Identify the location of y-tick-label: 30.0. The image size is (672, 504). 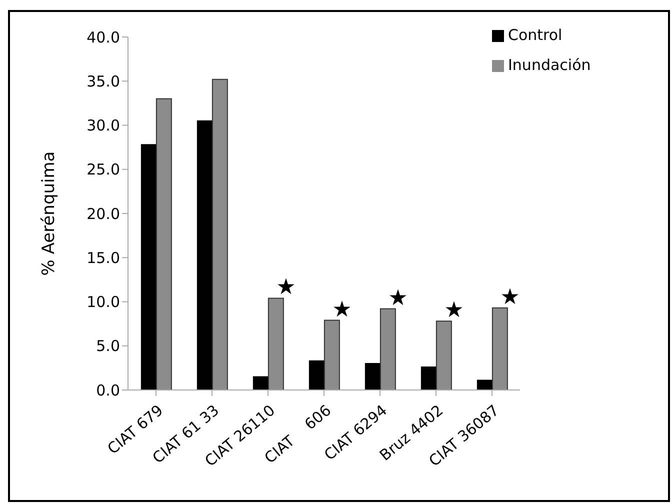
(103, 125).